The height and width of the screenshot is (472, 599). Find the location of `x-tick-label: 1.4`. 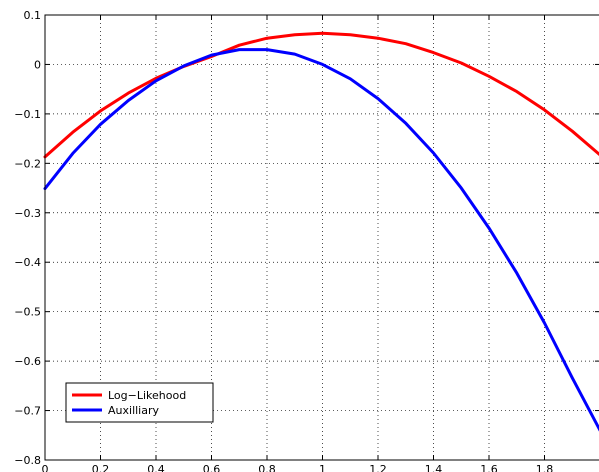

x-tick-label: 1.4 is located at coordinates (434, 467).